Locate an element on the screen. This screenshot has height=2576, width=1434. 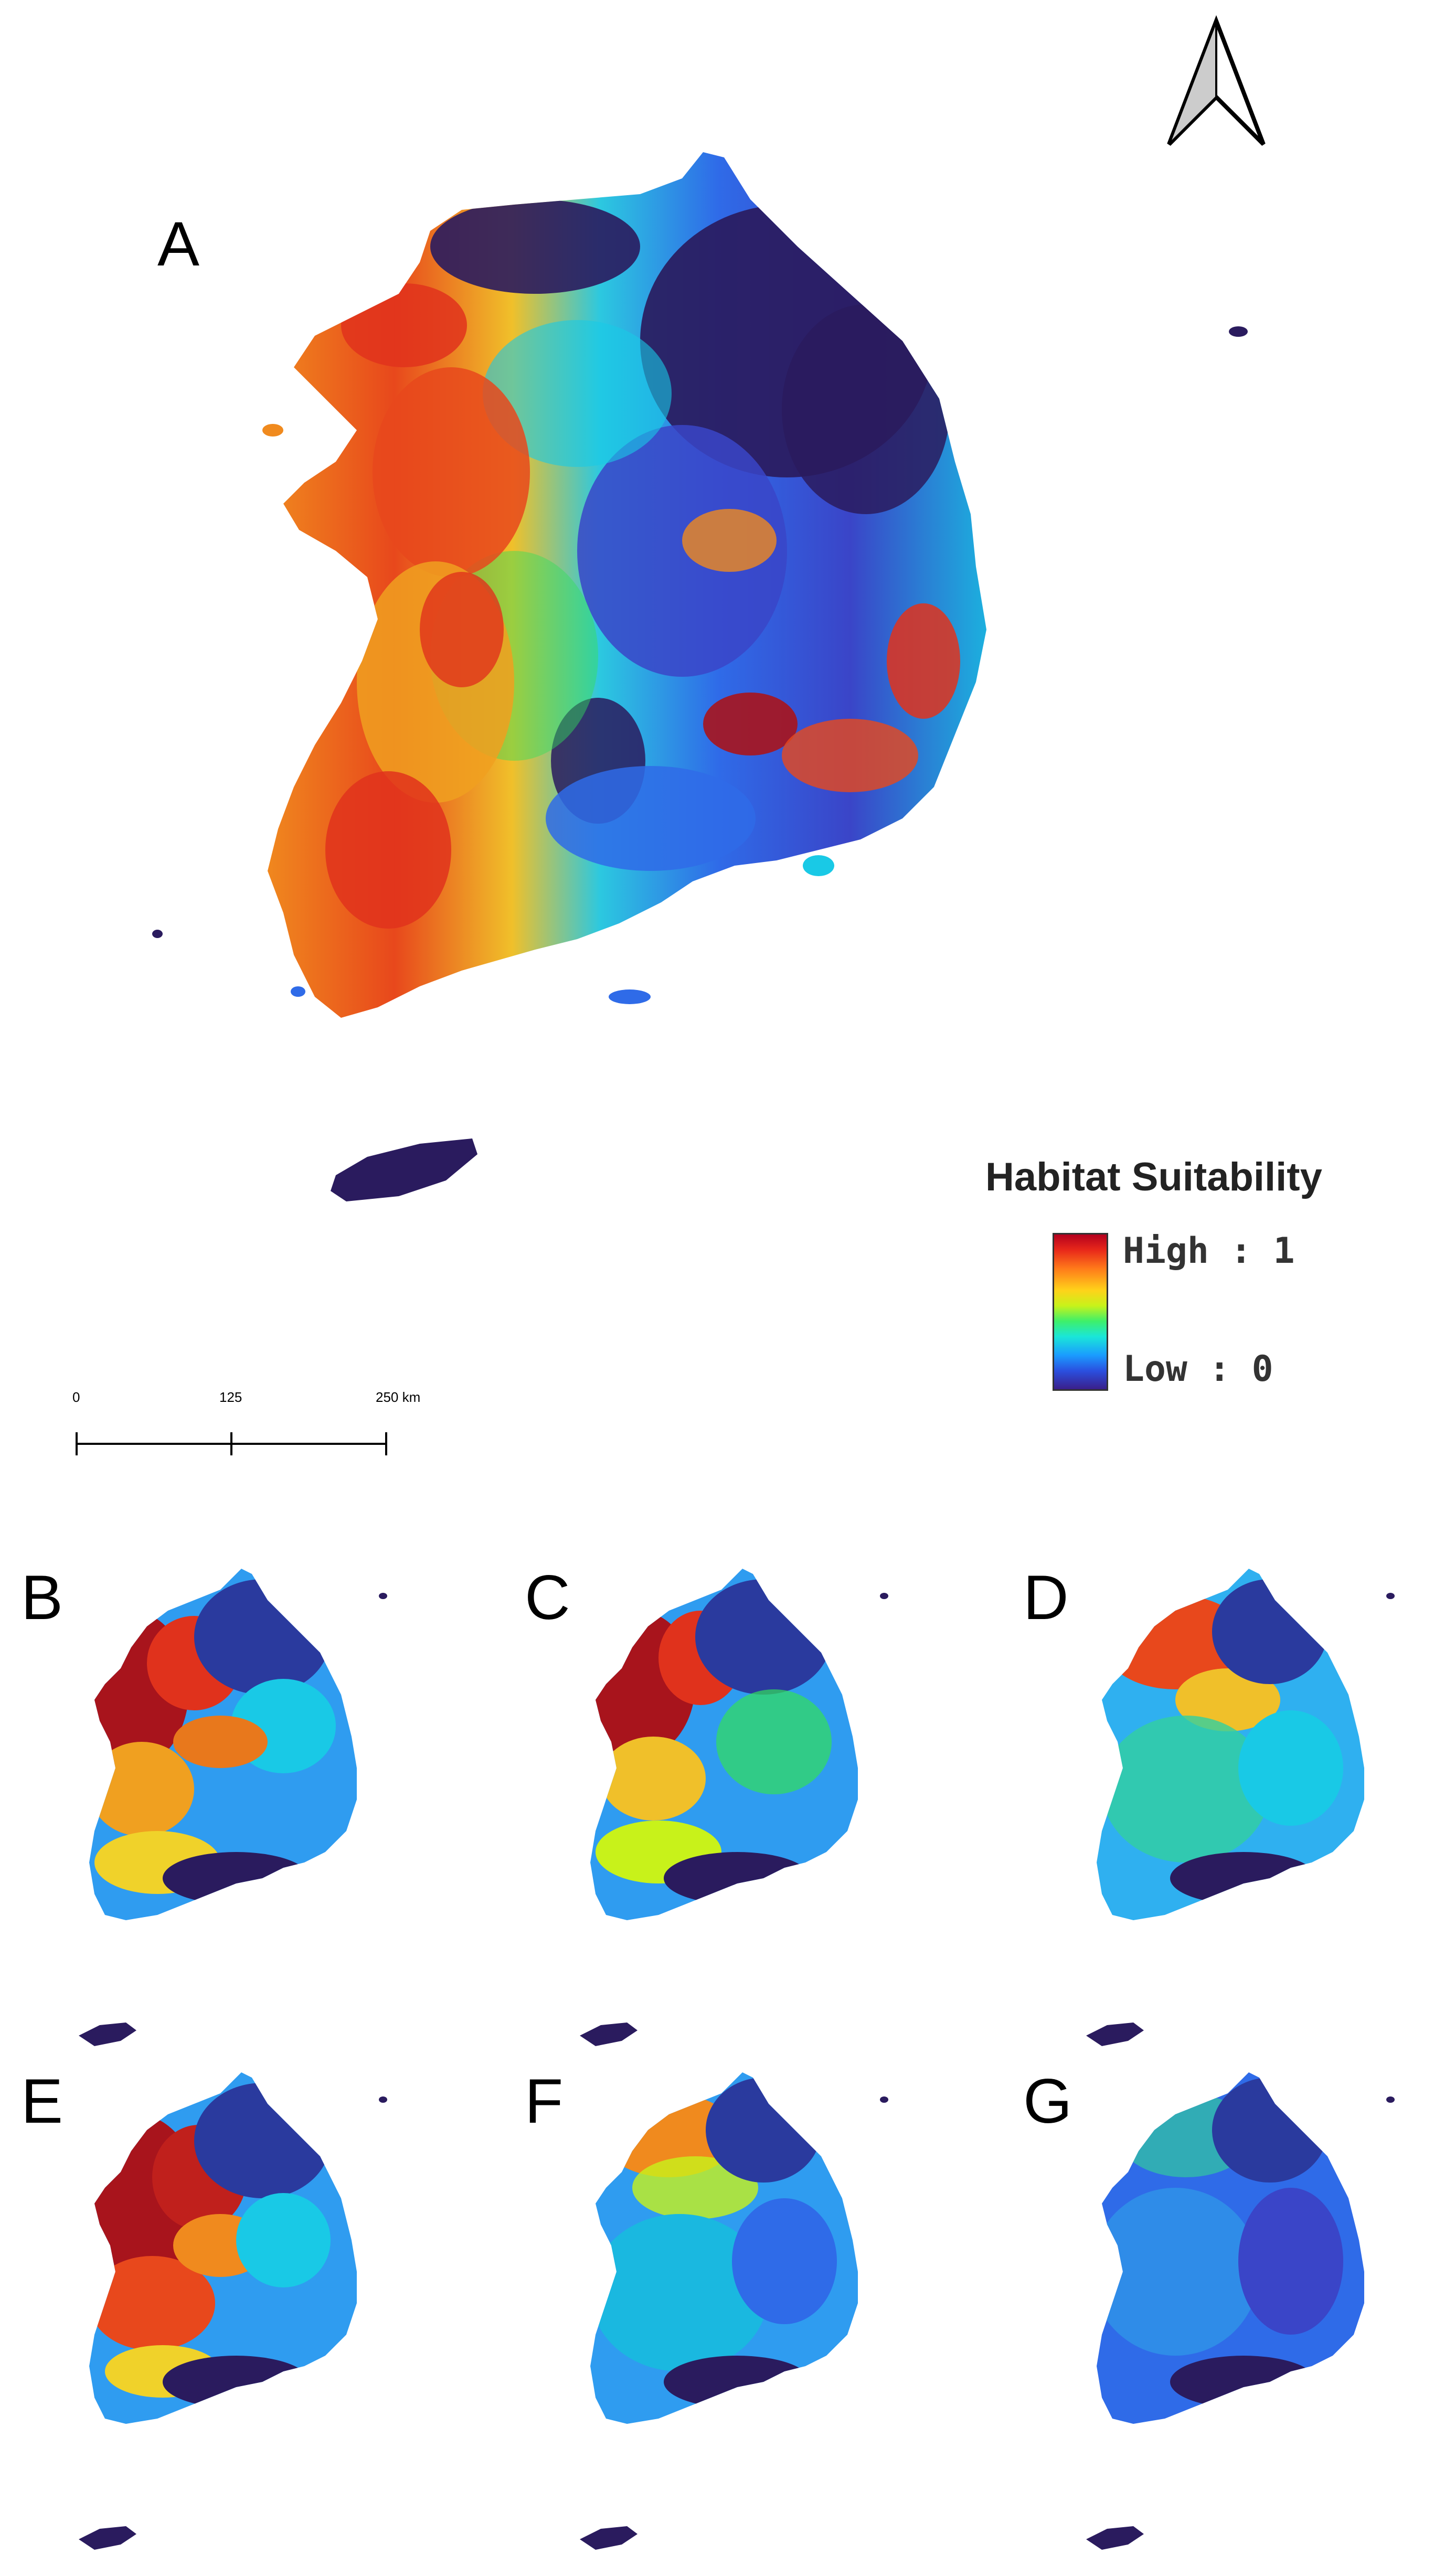
map-panel-e is located at coordinates (233, 2311).